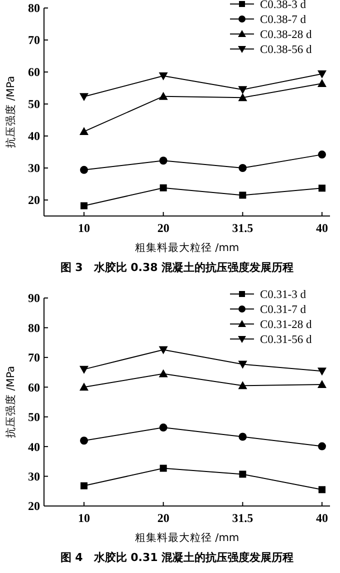  I want to click on legend-label: C0.31-3 d, so click(283, 295).